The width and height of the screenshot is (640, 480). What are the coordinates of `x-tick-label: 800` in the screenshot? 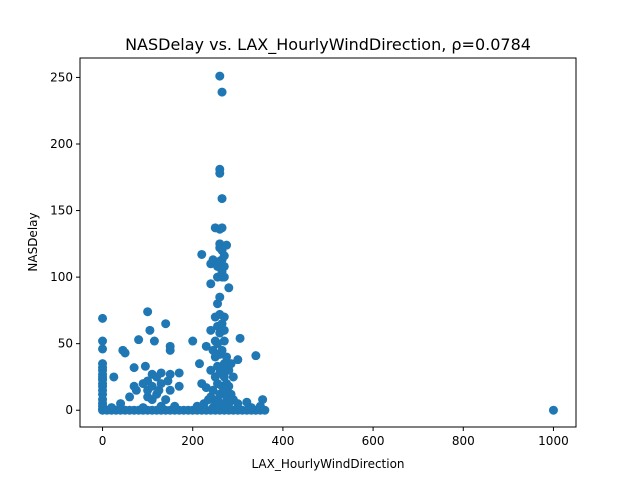 It's located at (463, 441).